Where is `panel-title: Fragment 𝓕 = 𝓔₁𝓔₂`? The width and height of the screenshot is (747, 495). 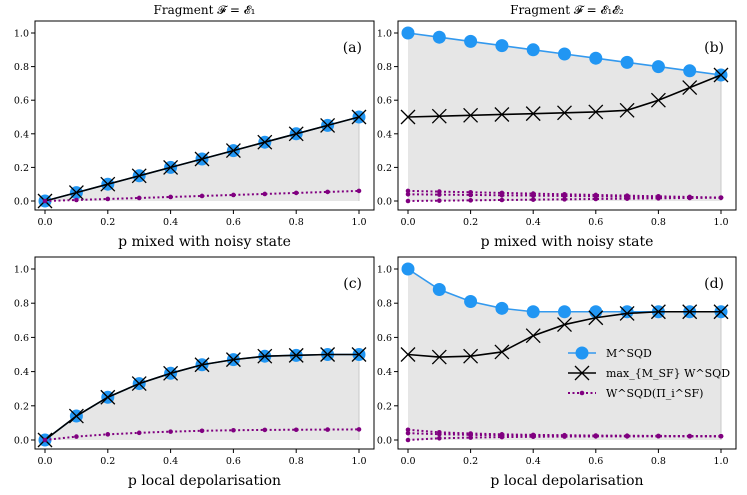 panel-title: Fragment 𝓕 = 𝓔₁𝓔₂ is located at coordinates (567, 10).